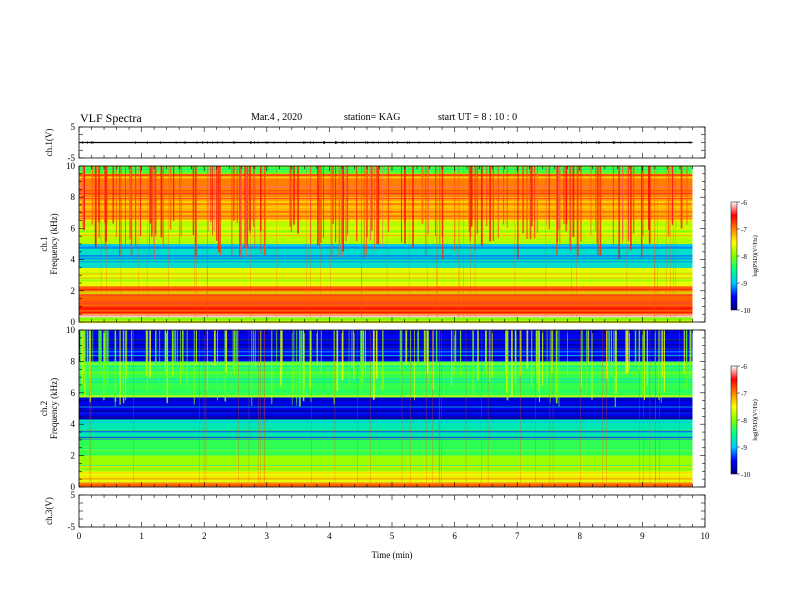  What do you see at coordinates (72, 527) in the screenshot?
I see `y-tick-label: -5` at bounding box center [72, 527].